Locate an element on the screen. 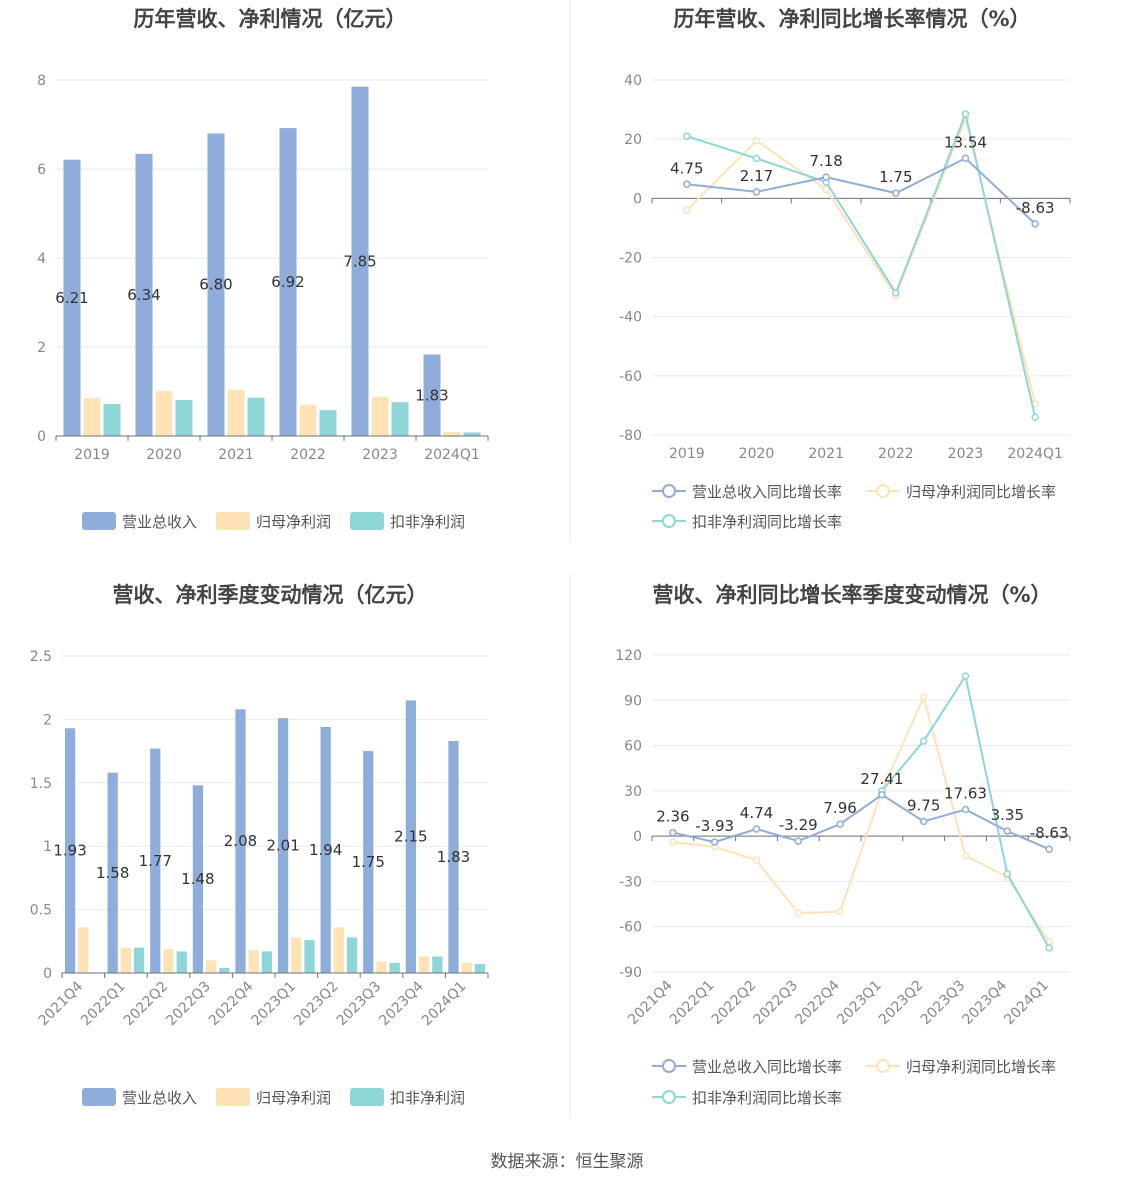  y-tick-label: 8 is located at coordinates (41, 81).